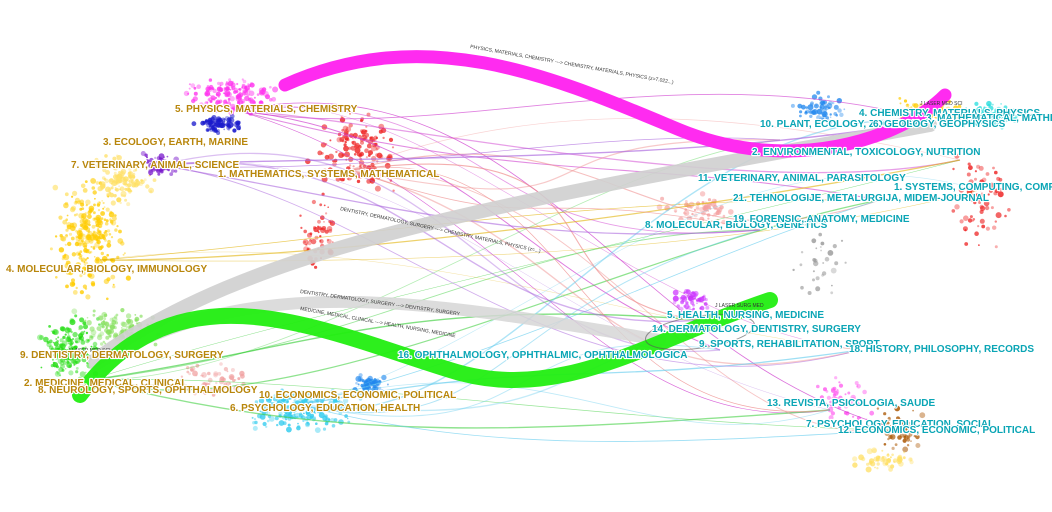  Describe the element at coordinates (425, 347) in the screenshot. I see `flow-medicine-to-health` at that location.